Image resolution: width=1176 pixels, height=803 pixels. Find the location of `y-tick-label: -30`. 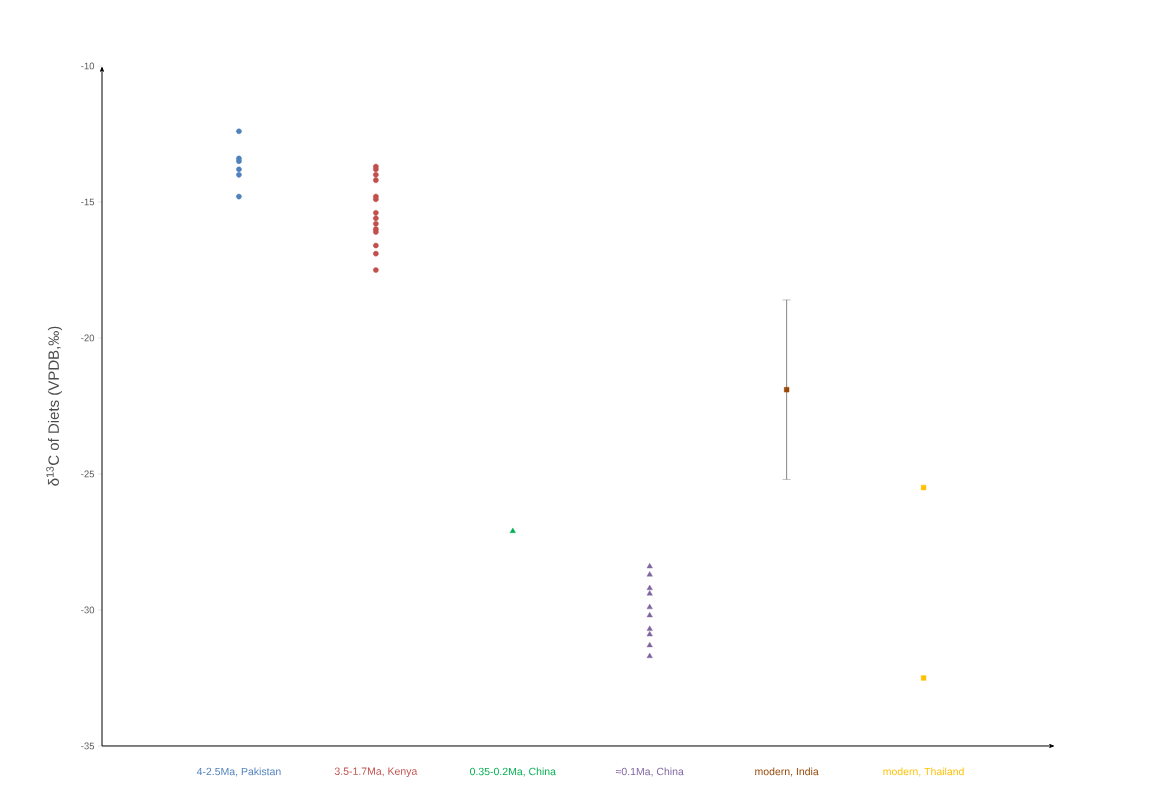

y-tick-label: -30 is located at coordinates (88, 610).